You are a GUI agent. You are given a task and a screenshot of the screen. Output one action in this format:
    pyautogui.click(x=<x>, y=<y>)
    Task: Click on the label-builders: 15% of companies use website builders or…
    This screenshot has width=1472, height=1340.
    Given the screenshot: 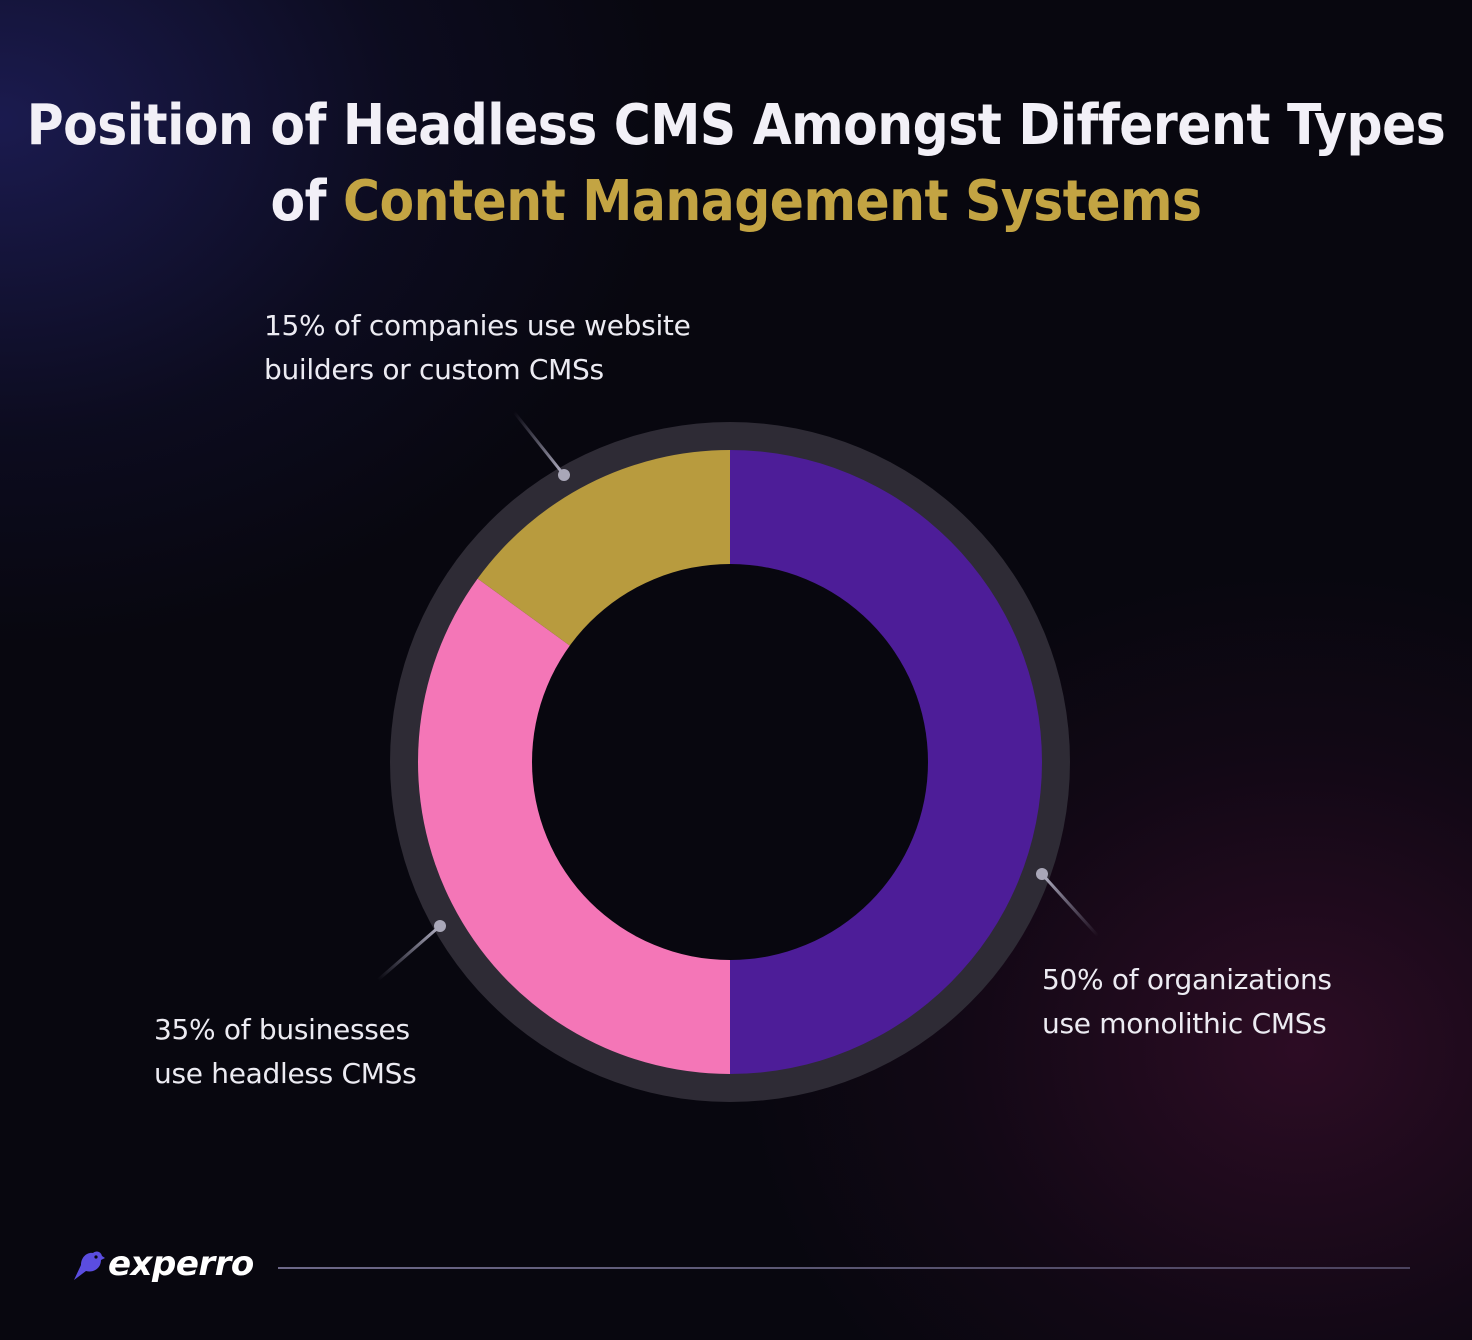 What is the action you would take?
    pyautogui.click(x=477, y=347)
    